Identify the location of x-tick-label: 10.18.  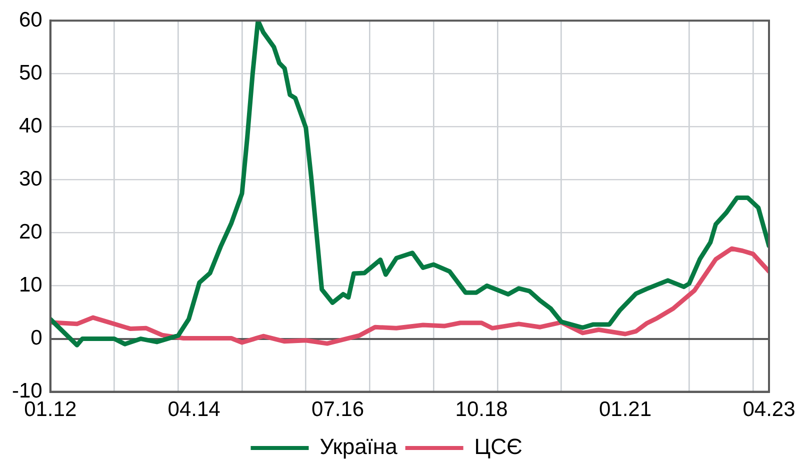
(481, 410).